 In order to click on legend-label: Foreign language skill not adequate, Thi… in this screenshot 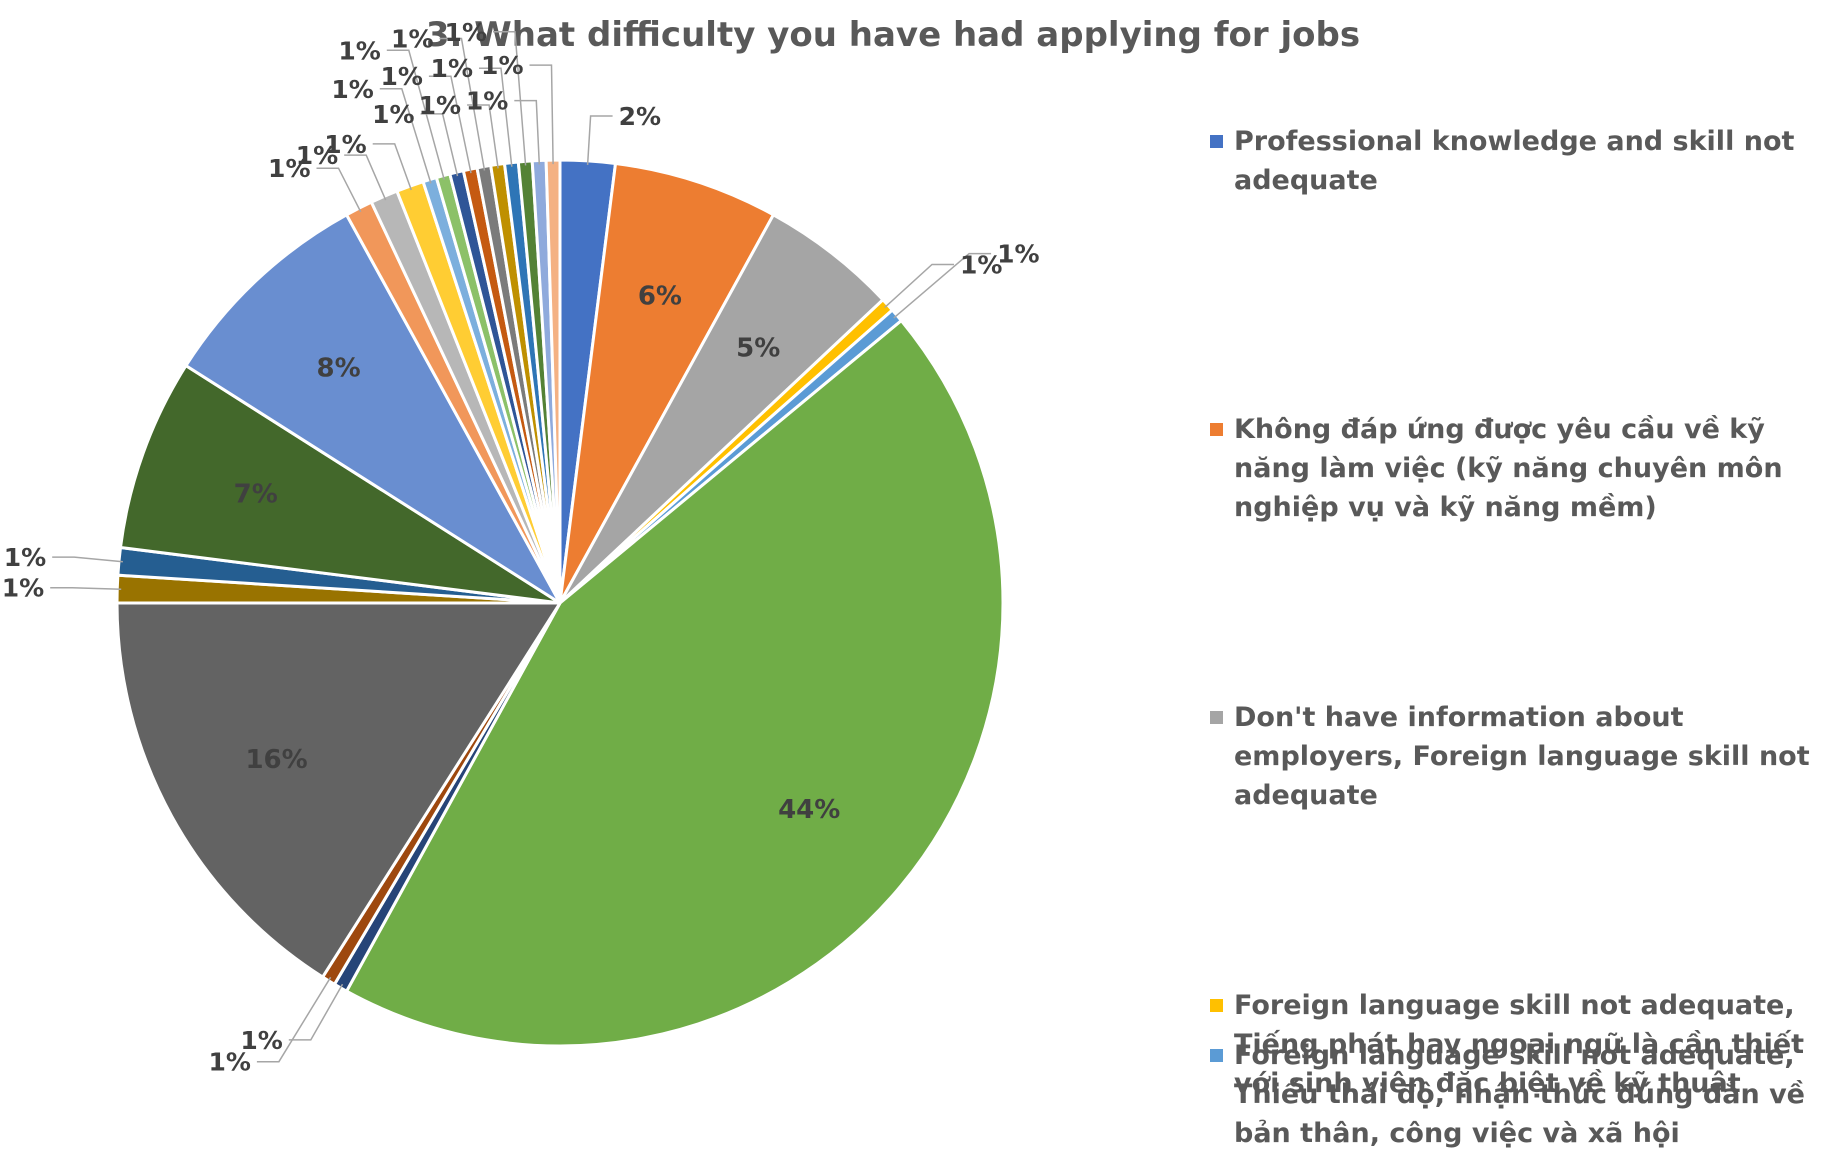, I will do `click(1519, 1094)`.